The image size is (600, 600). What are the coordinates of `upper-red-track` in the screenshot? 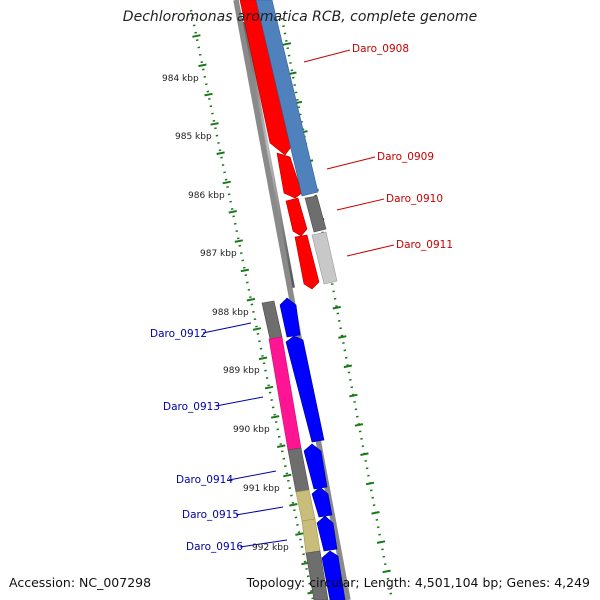 It's located at (279, 145).